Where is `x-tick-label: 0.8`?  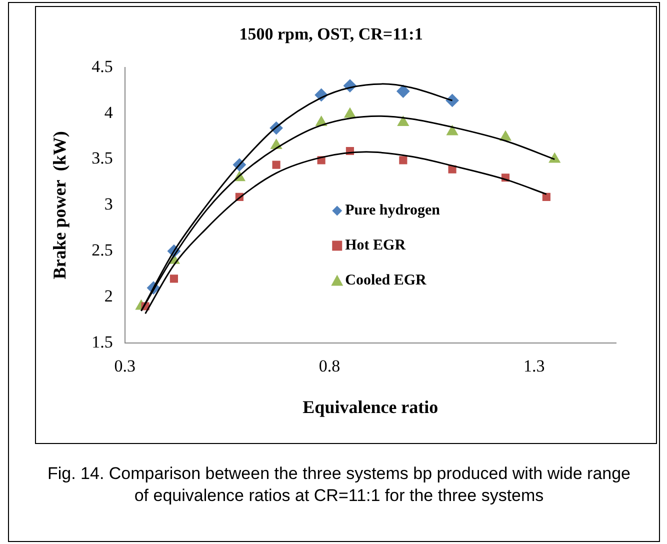 x-tick-label: 0.8 is located at coordinates (329, 366).